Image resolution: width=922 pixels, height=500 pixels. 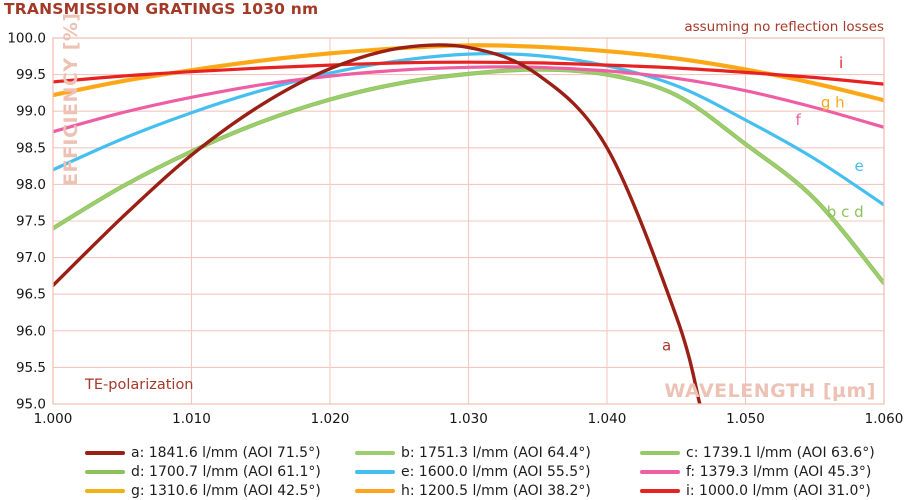 I want to click on curve-label-e: e, so click(x=858, y=166).